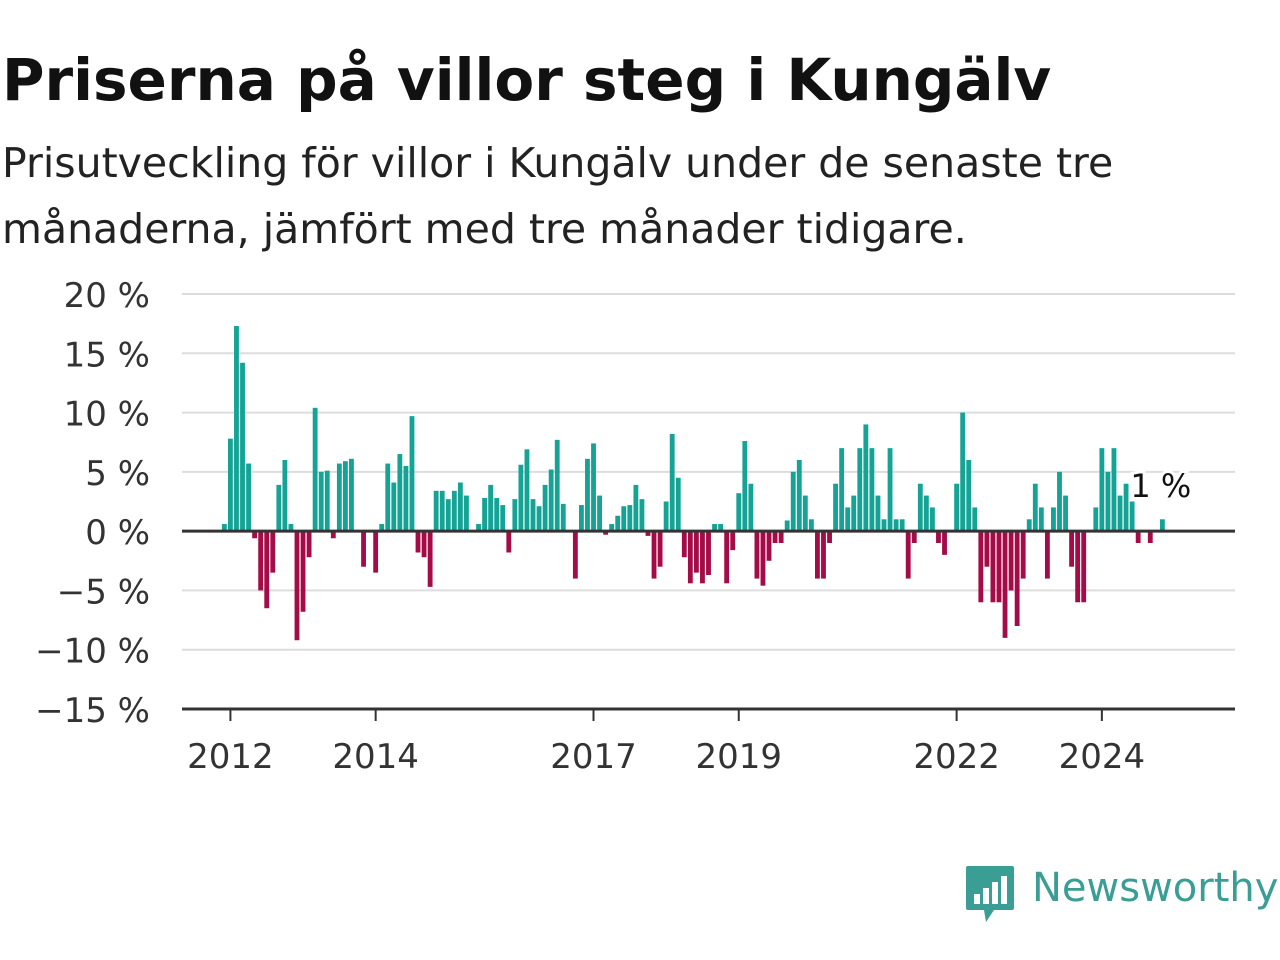 This screenshot has height=960, width=1280. Describe the element at coordinates (956, 757) in the screenshot. I see `x-tick-label: 2022` at that location.